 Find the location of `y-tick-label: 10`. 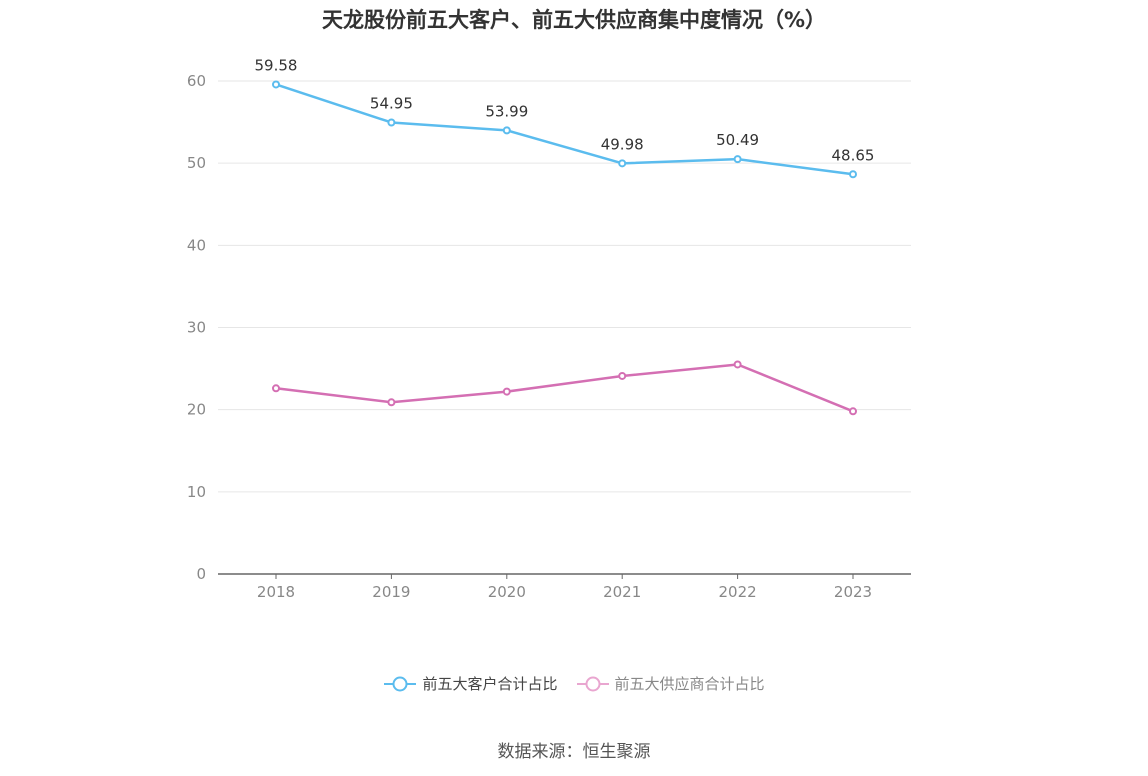

y-tick-label: 10 is located at coordinates (196, 492).